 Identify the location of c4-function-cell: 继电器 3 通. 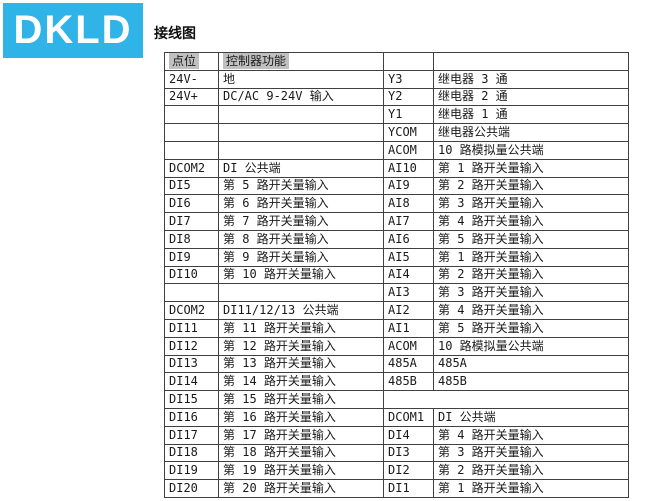
(531, 79).